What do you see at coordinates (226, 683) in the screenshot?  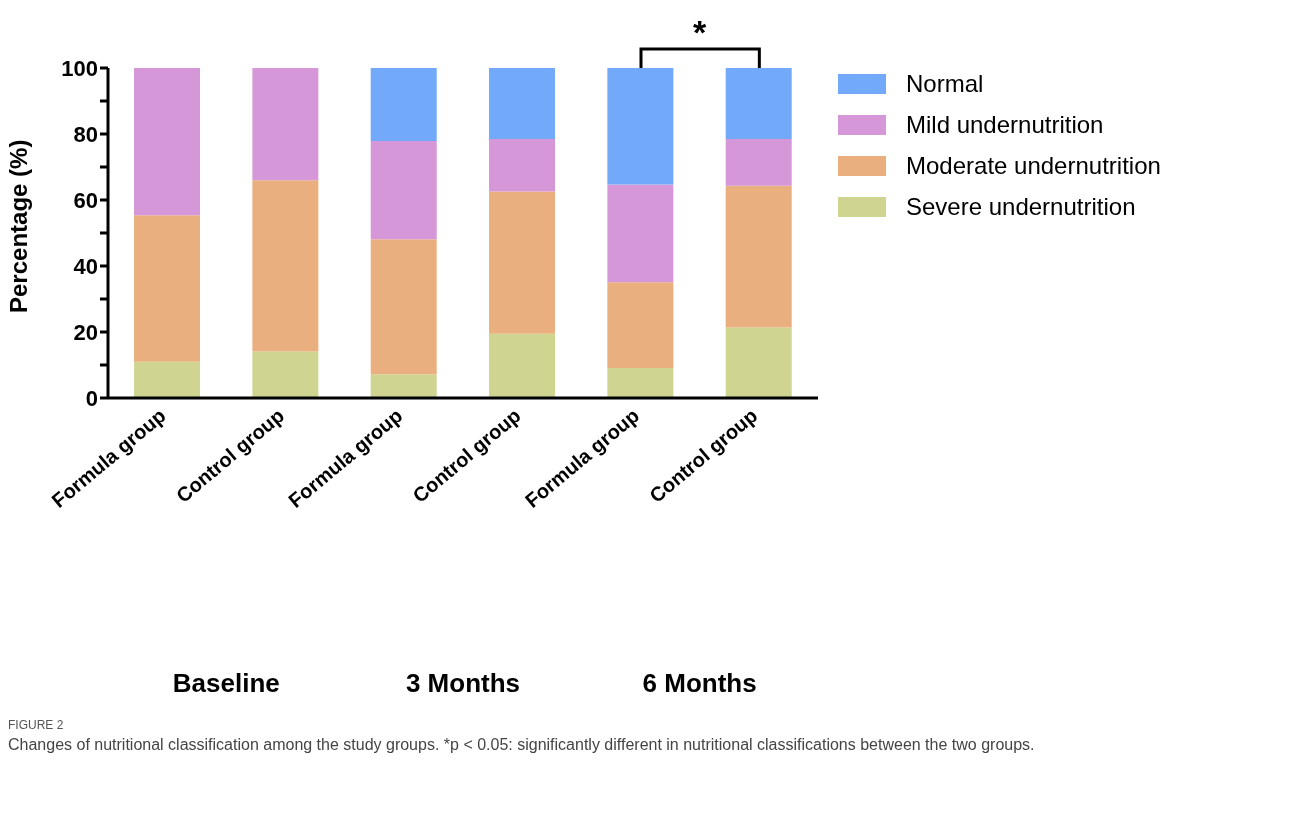 I see `text: Baseline` at bounding box center [226, 683].